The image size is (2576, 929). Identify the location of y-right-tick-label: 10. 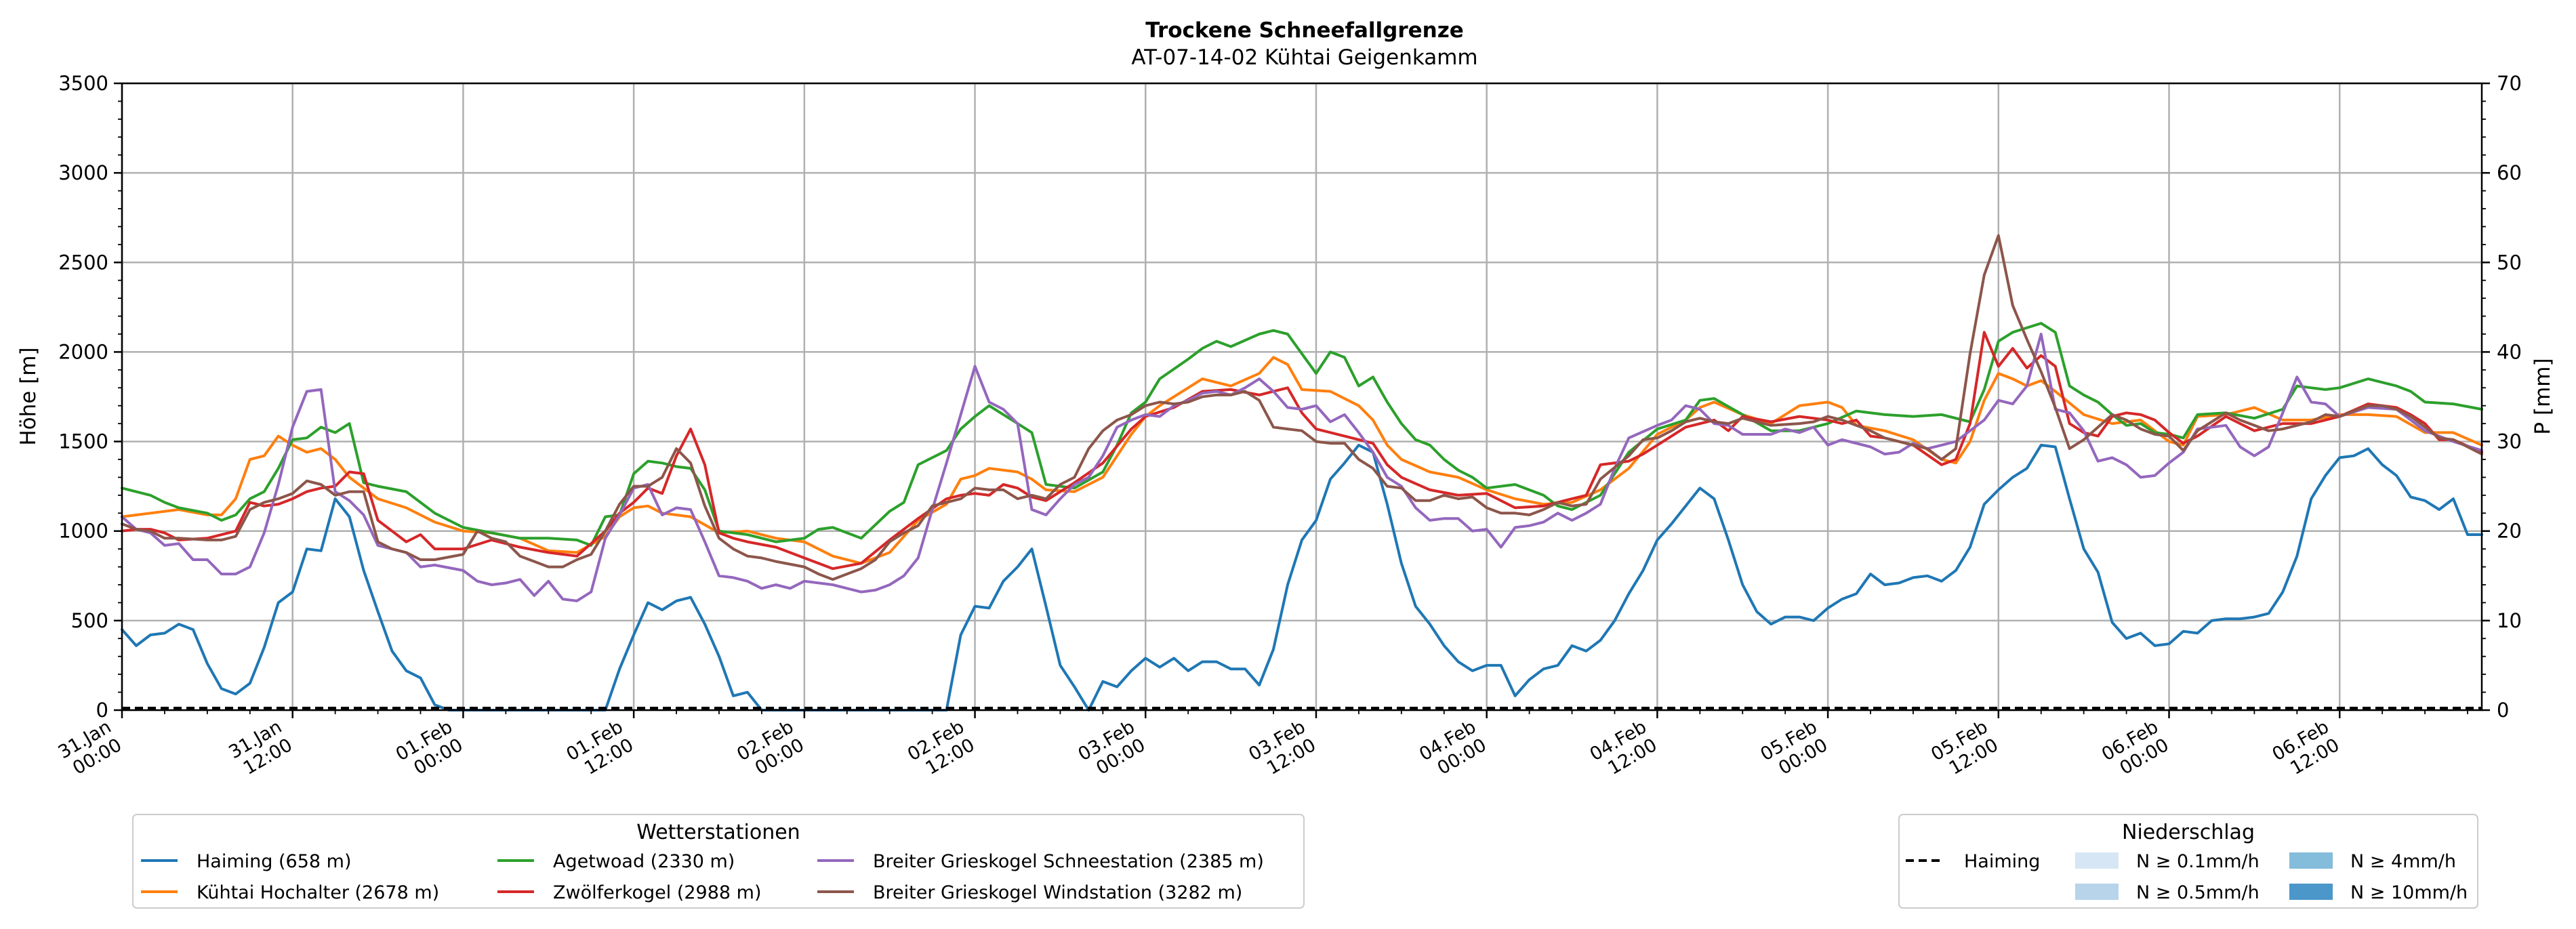
(2510, 620).